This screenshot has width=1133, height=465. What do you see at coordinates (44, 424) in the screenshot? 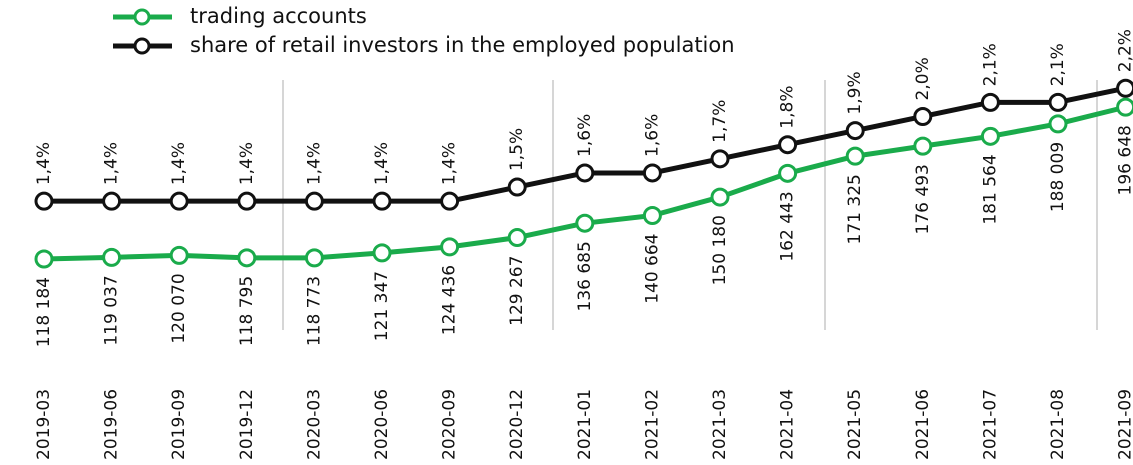
I see `x-tick-label: 2019-03` at bounding box center [44, 424].